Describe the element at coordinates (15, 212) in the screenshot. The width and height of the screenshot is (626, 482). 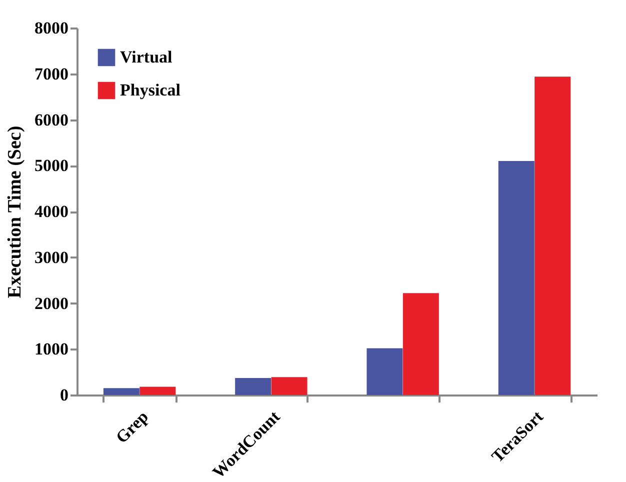
I see `y-axis-title: Execution Time (Sec)` at that location.